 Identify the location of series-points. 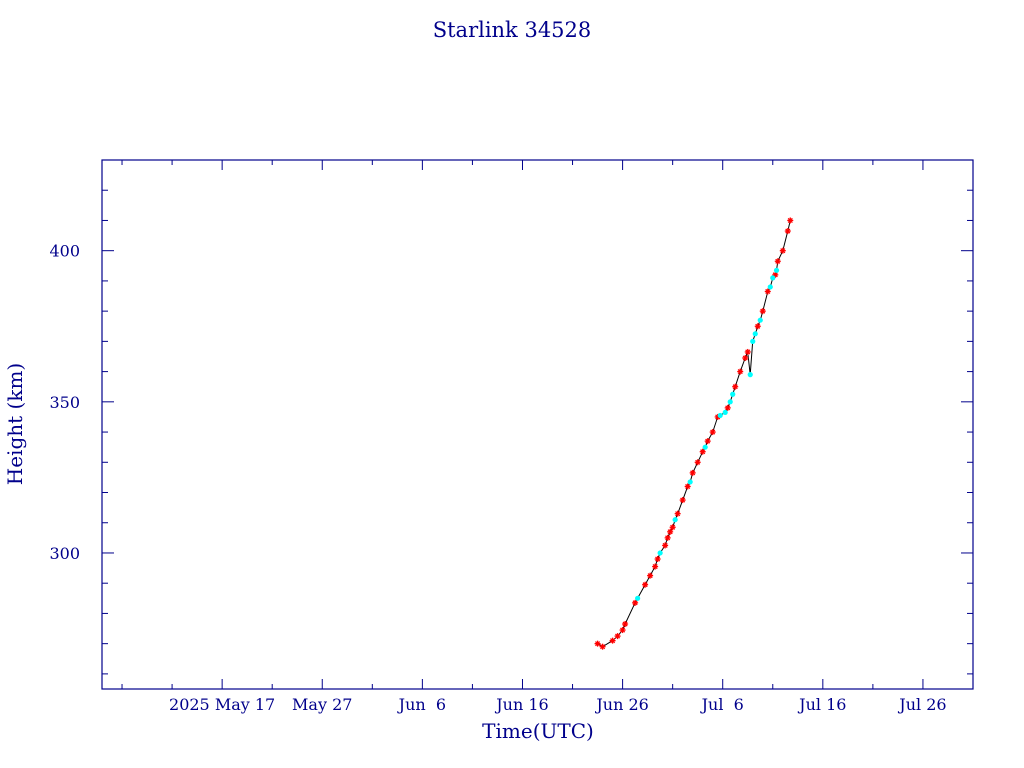
(694, 433).